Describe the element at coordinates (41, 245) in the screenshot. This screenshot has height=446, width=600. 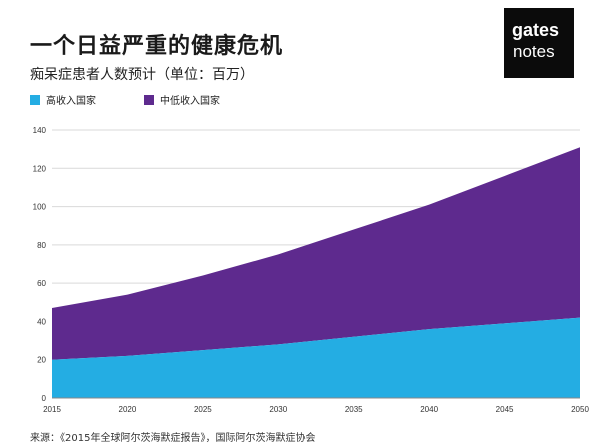
I see `y-tick-label: 80` at that location.